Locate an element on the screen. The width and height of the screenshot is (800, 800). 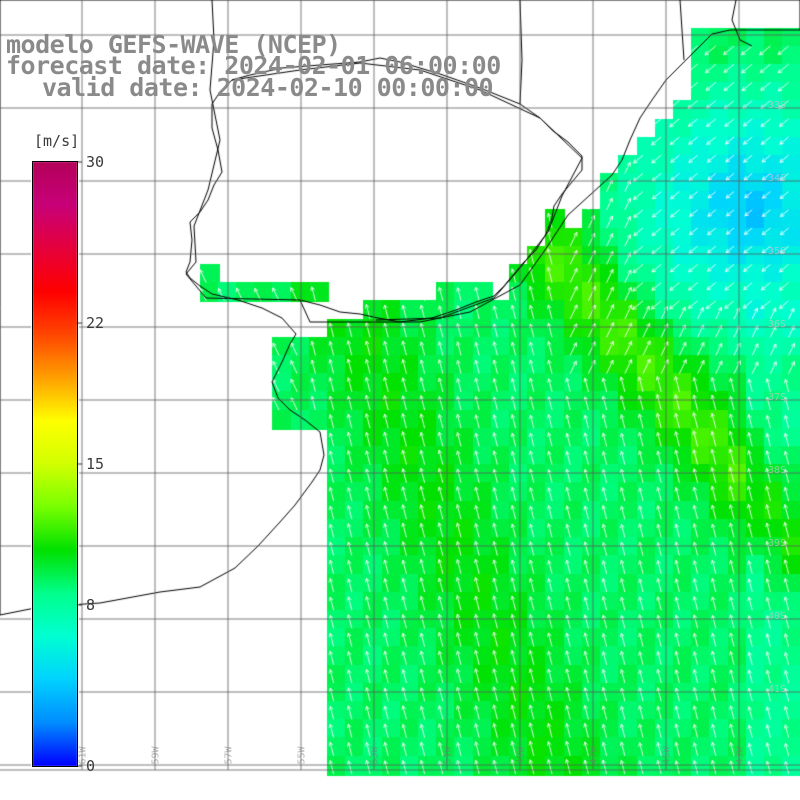
latitude-label: 36S is located at coordinates (777, 324).